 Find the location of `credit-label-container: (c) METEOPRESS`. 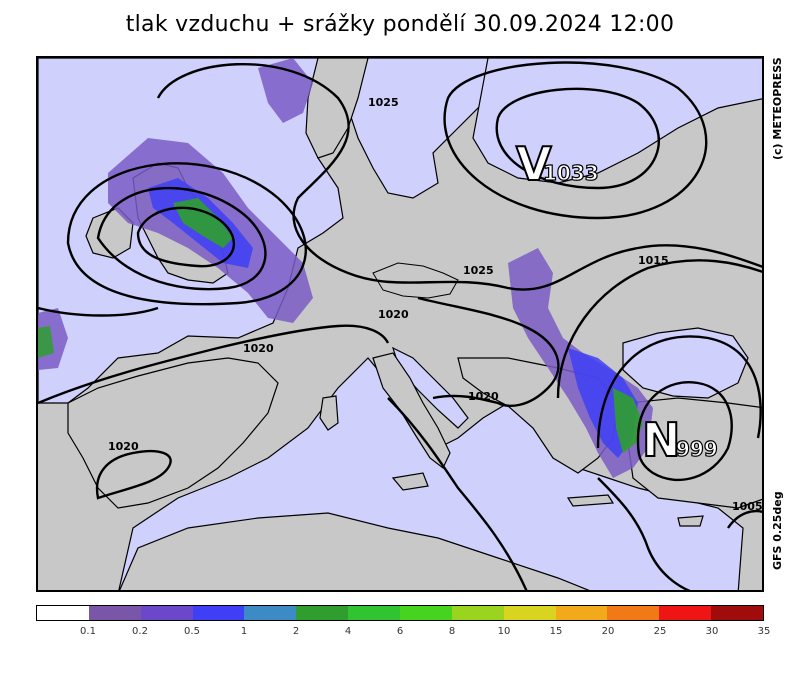

credit-label-container: (c) METEOPRESS is located at coordinates (781, 163).